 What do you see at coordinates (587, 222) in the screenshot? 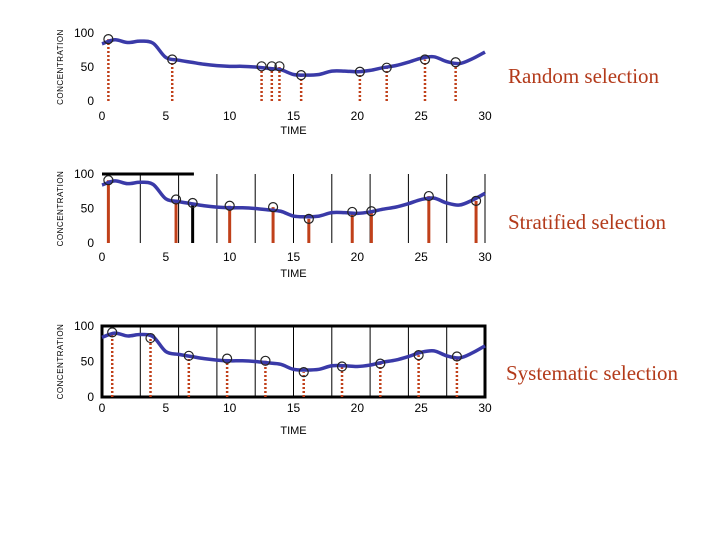
I see `panel-title: Stratified selection` at bounding box center [587, 222].